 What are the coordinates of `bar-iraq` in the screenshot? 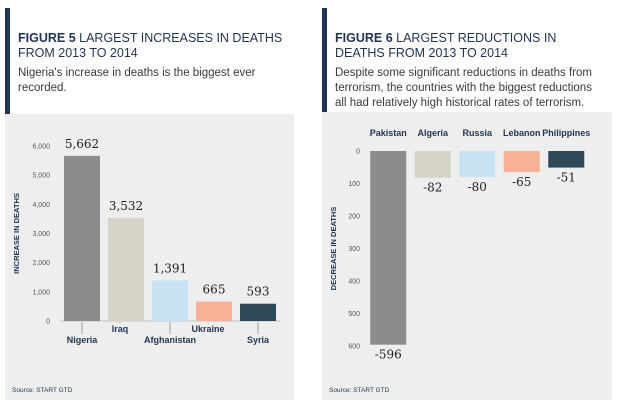 It's located at (126, 269).